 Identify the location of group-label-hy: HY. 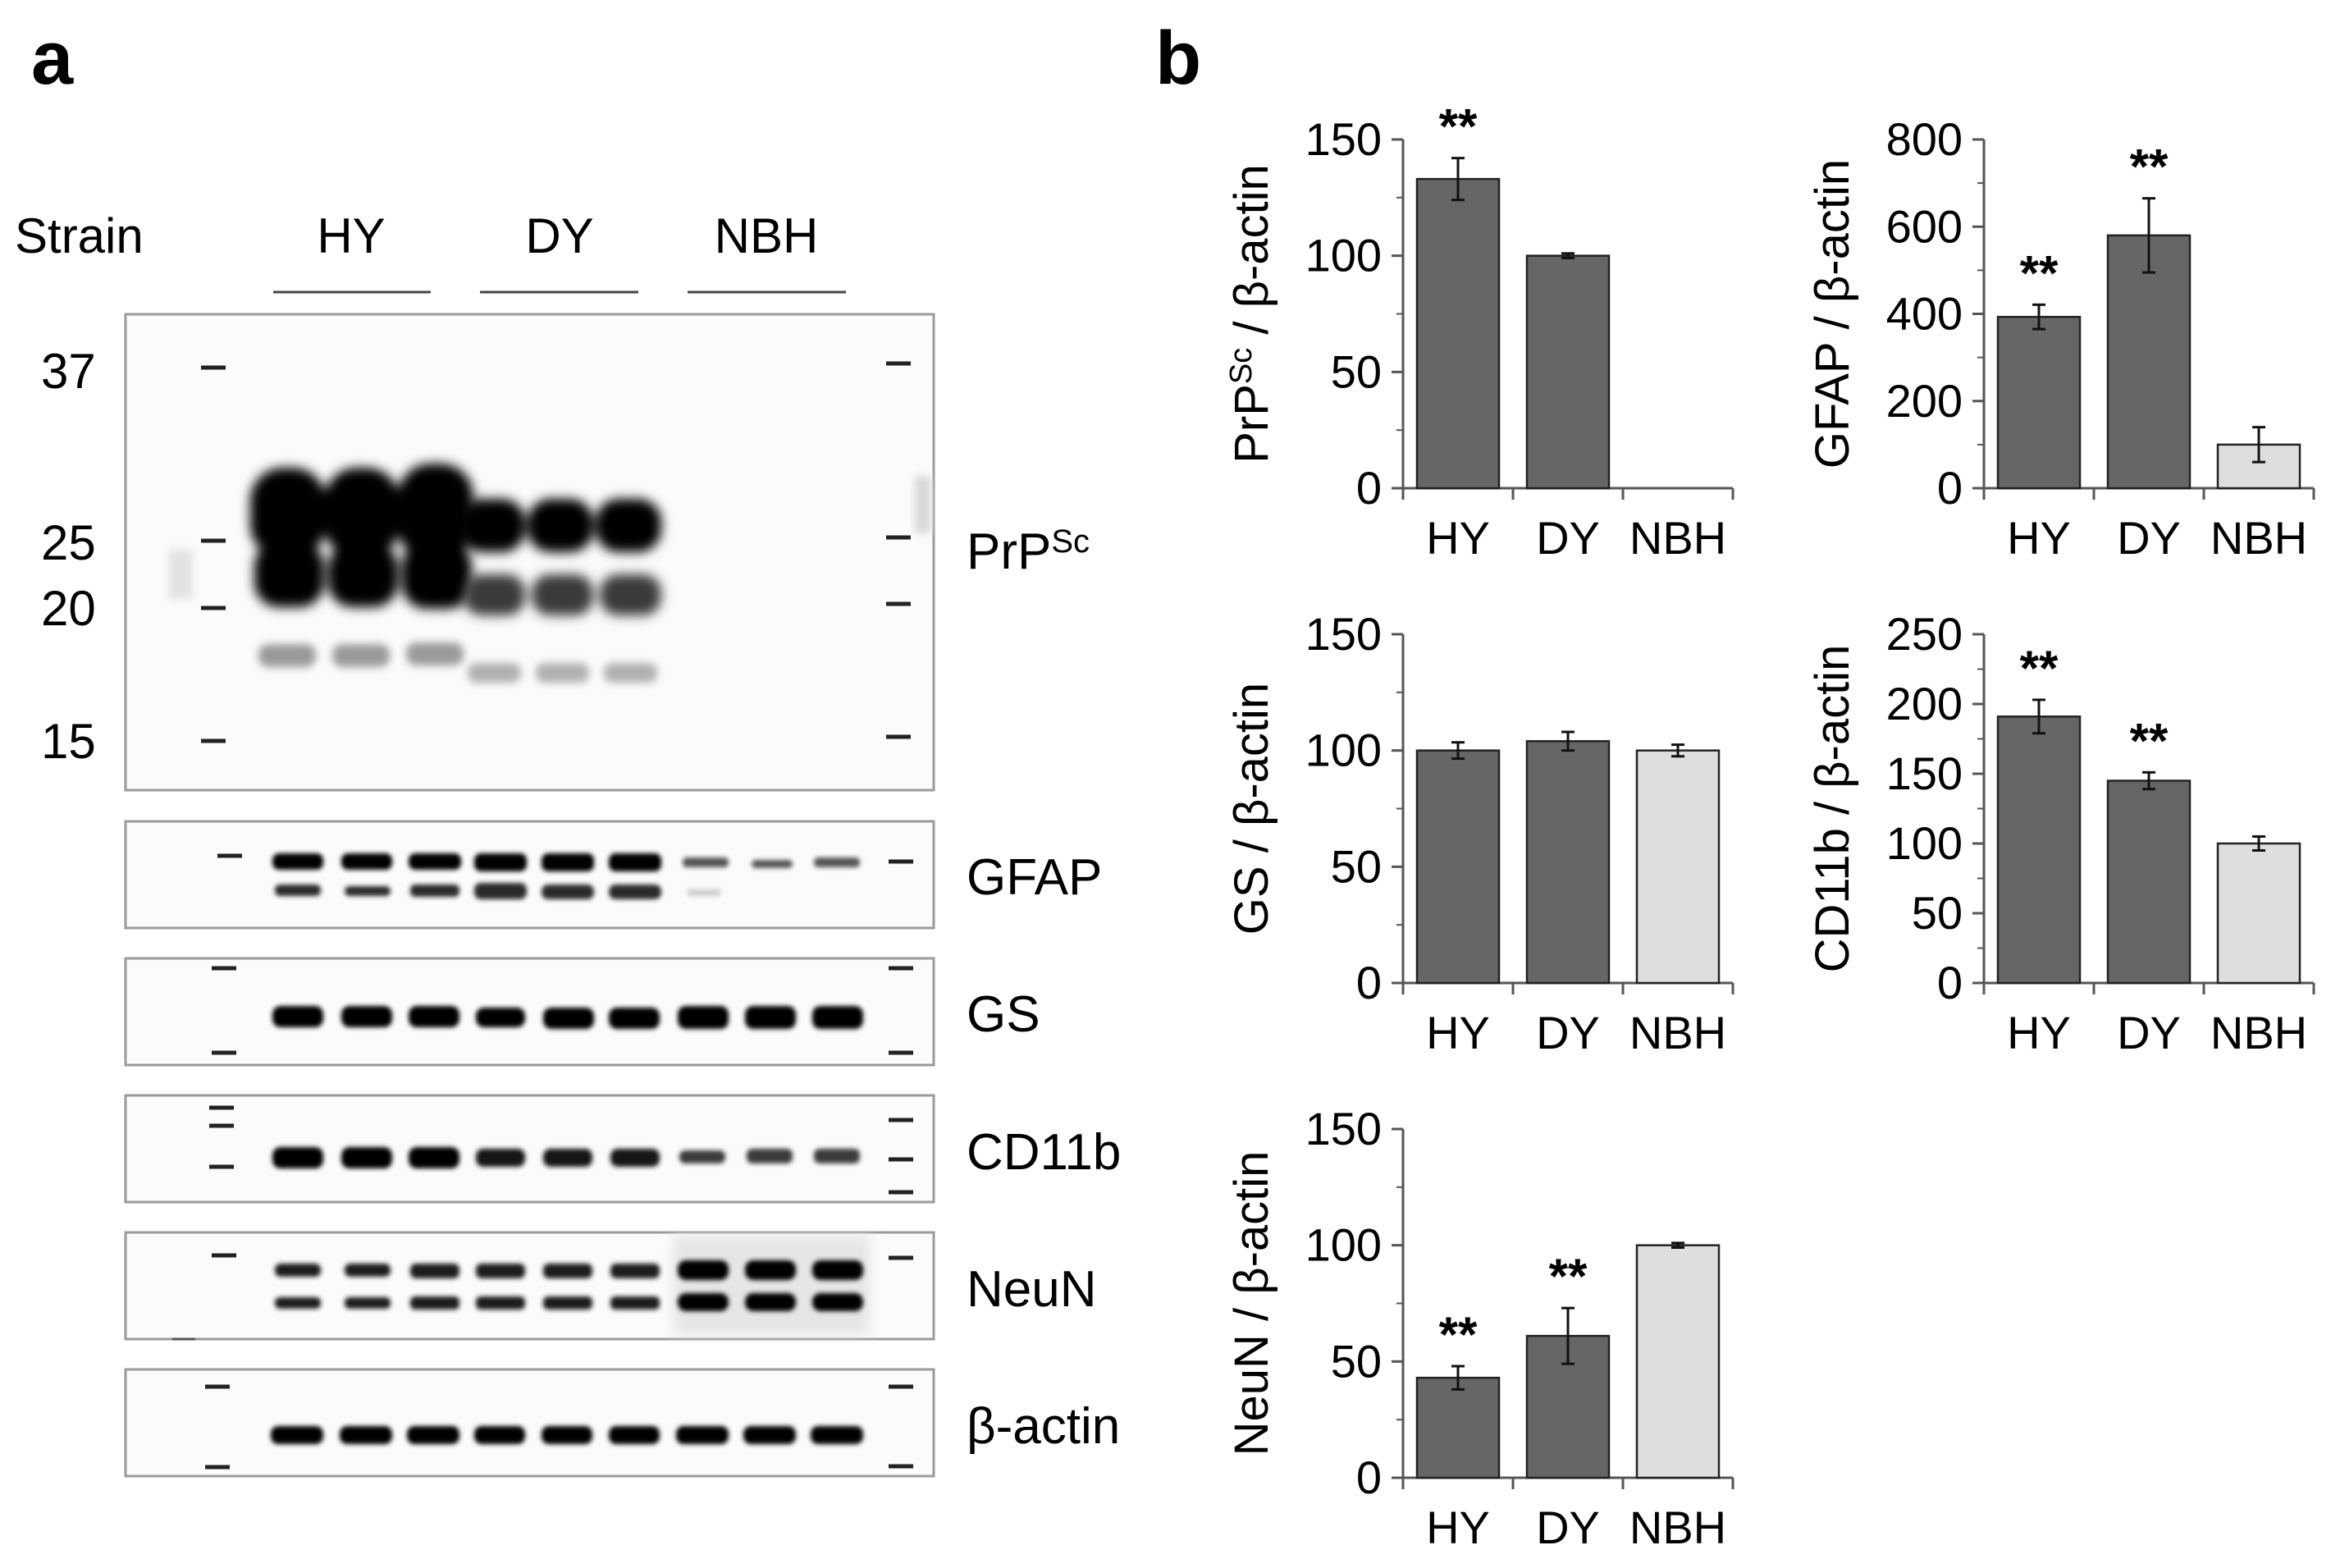
(351, 235).